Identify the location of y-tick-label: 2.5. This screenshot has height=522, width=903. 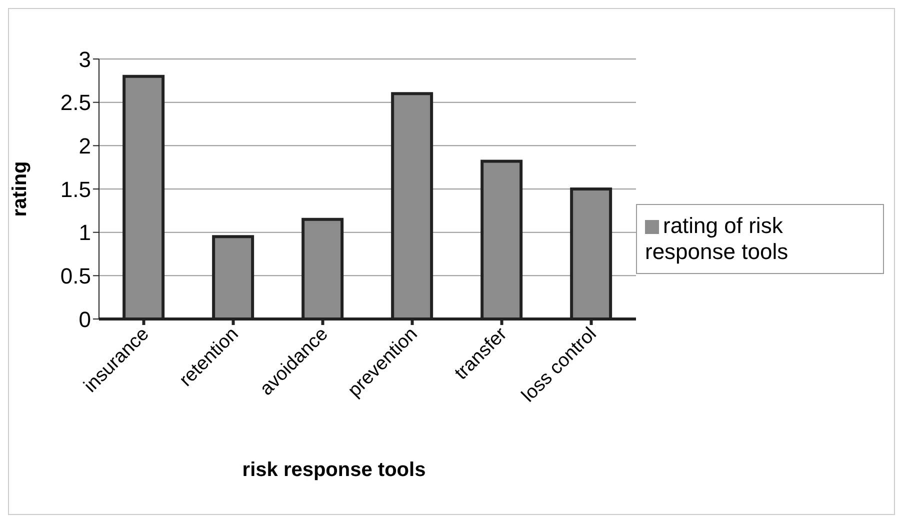
(75, 103).